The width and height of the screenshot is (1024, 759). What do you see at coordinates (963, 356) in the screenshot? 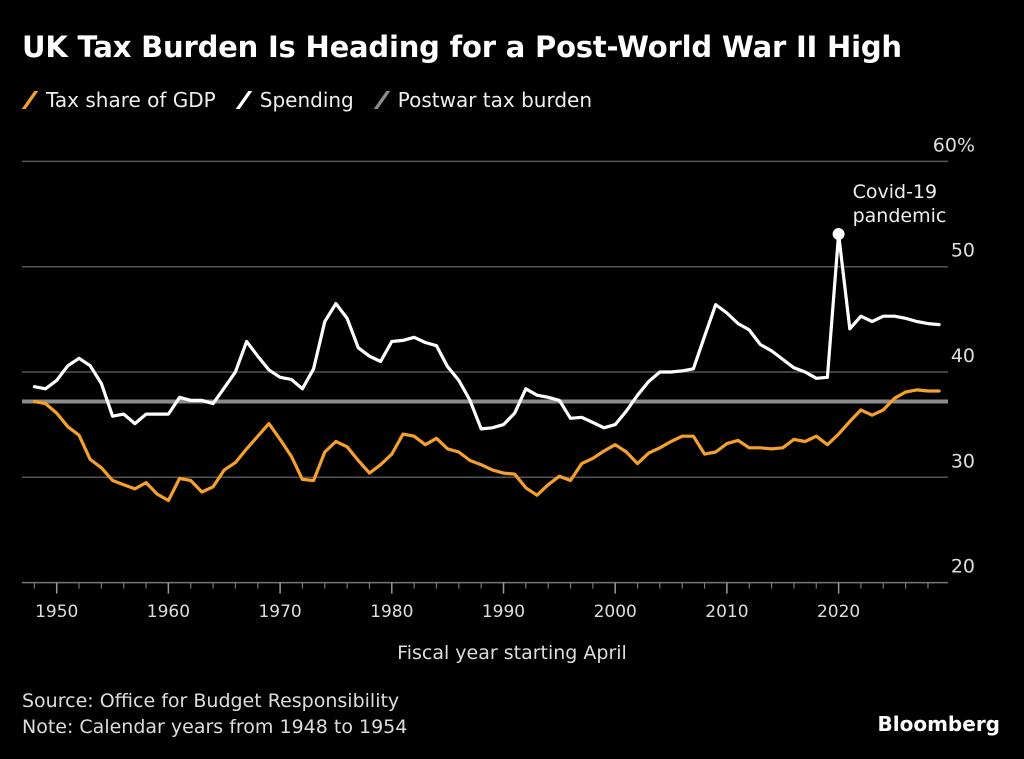
I see `y-tick-label: 40` at bounding box center [963, 356].